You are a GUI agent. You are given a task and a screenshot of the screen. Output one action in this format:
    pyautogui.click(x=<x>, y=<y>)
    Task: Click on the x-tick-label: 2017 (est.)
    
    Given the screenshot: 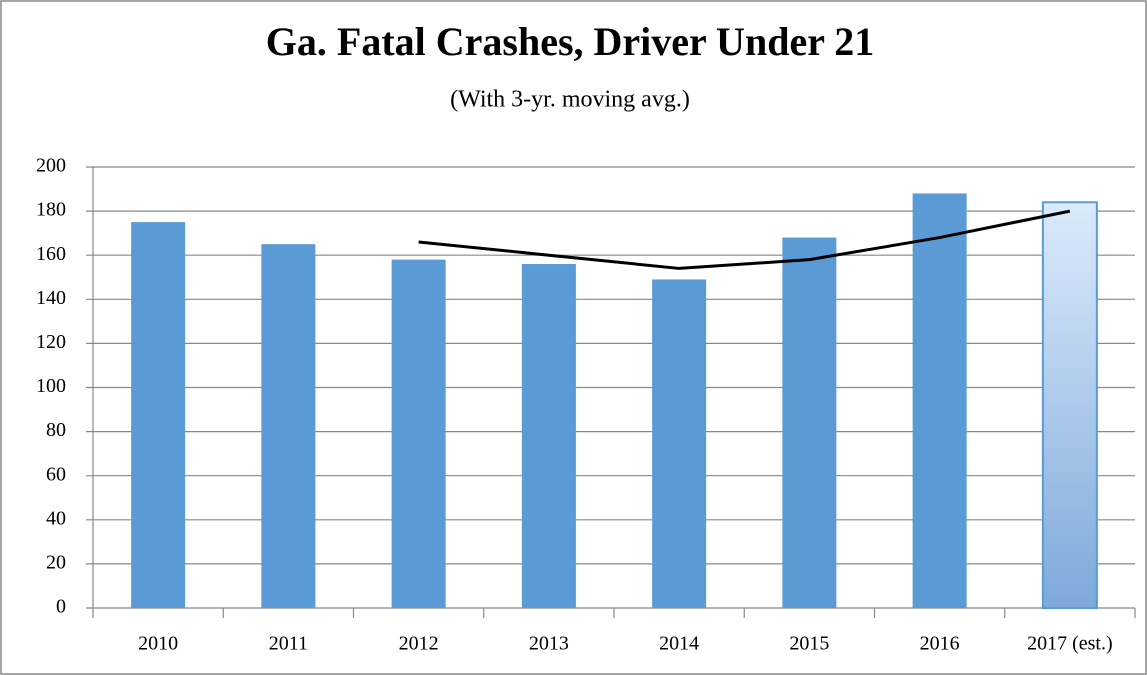 What is the action you would take?
    pyautogui.click(x=1070, y=644)
    